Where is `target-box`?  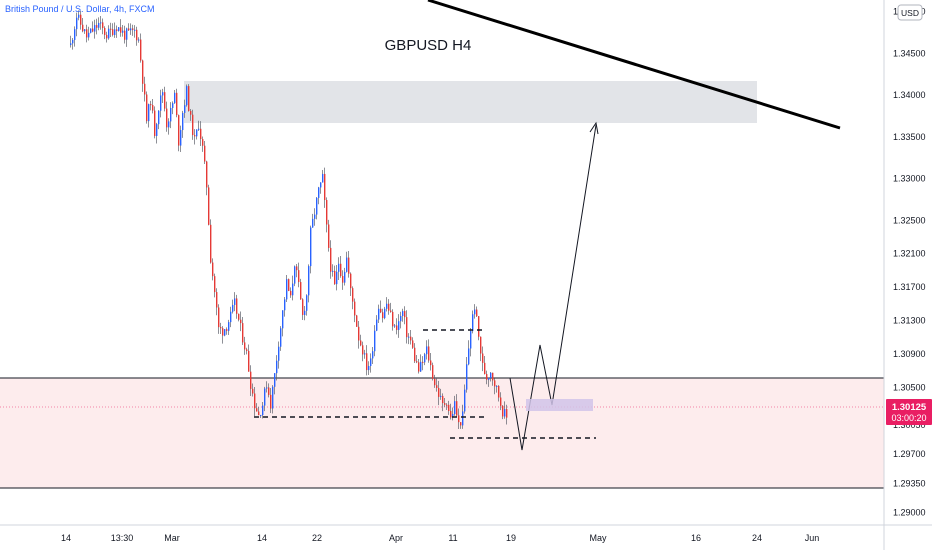
target-box is located at coordinates (559, 405).